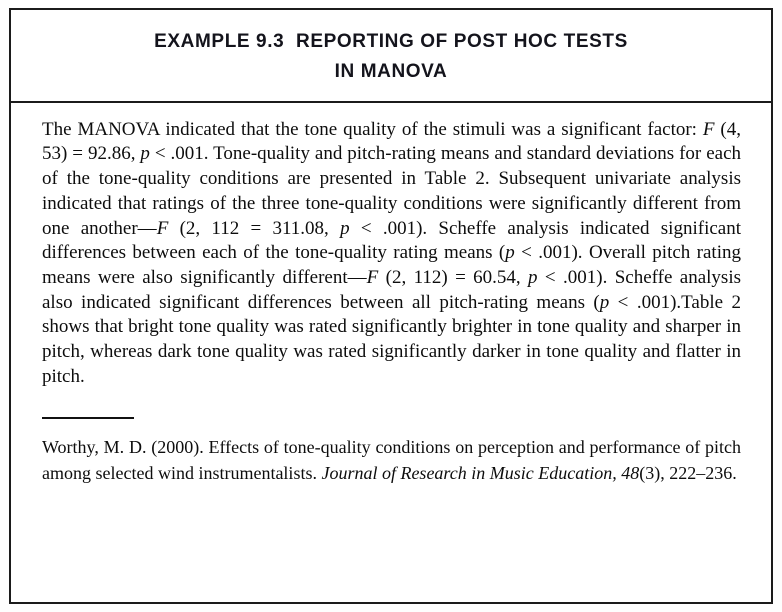 This screenshot has height=612, width=782. I want to click on reference-rule, so click(88, 418).